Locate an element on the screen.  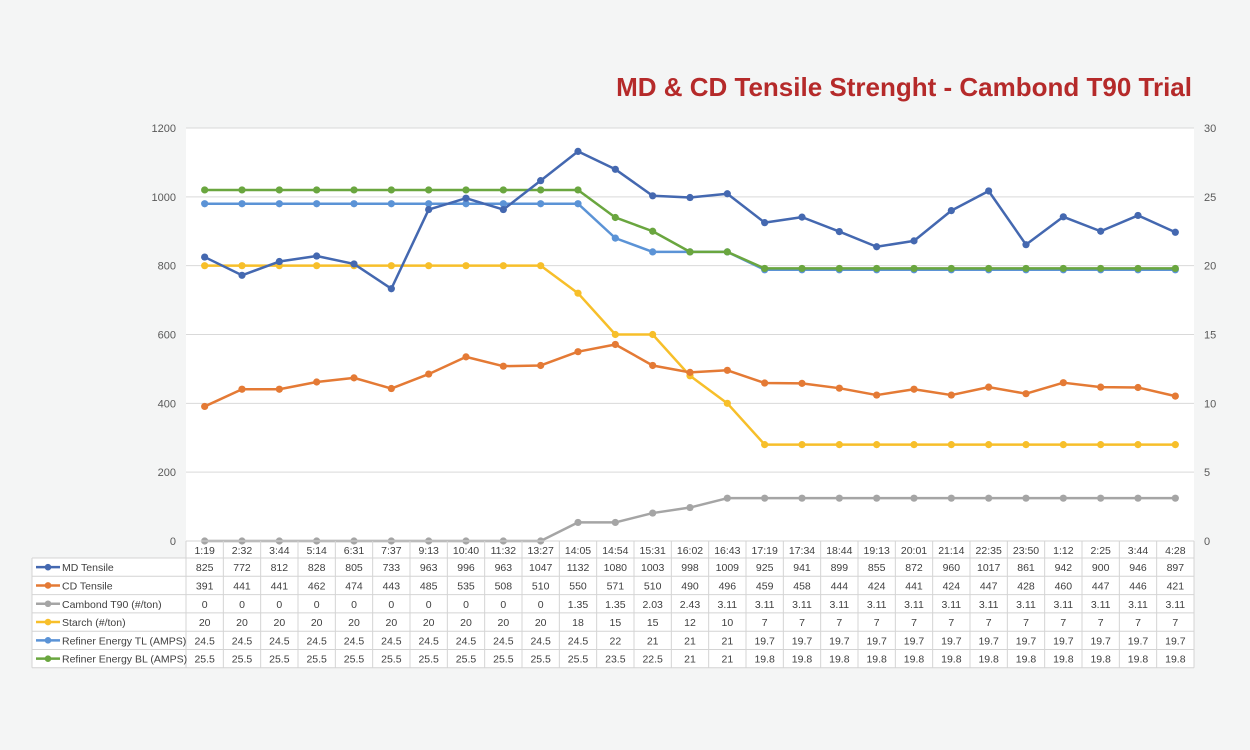
table-cell: 474 is located at coordinates (354, 586).